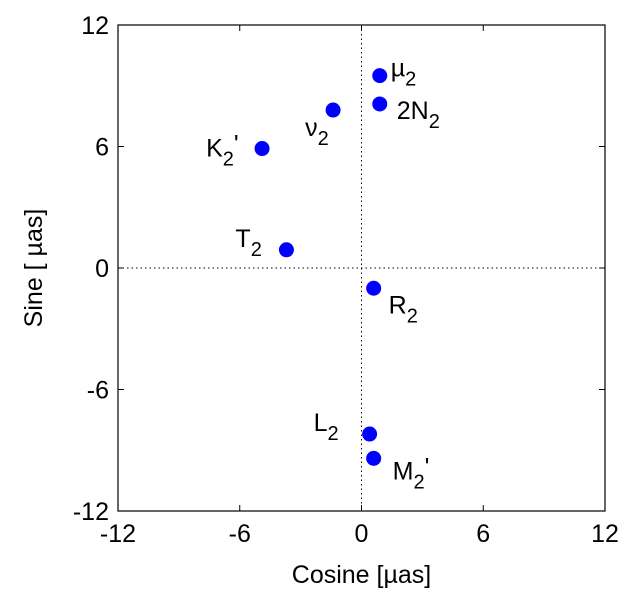 This screenshot has height=594, width=624. What do you see at coordinates (605, 534) in the screenshot?
I see `x-tick-label: 12` at bounding box center [605, 534].